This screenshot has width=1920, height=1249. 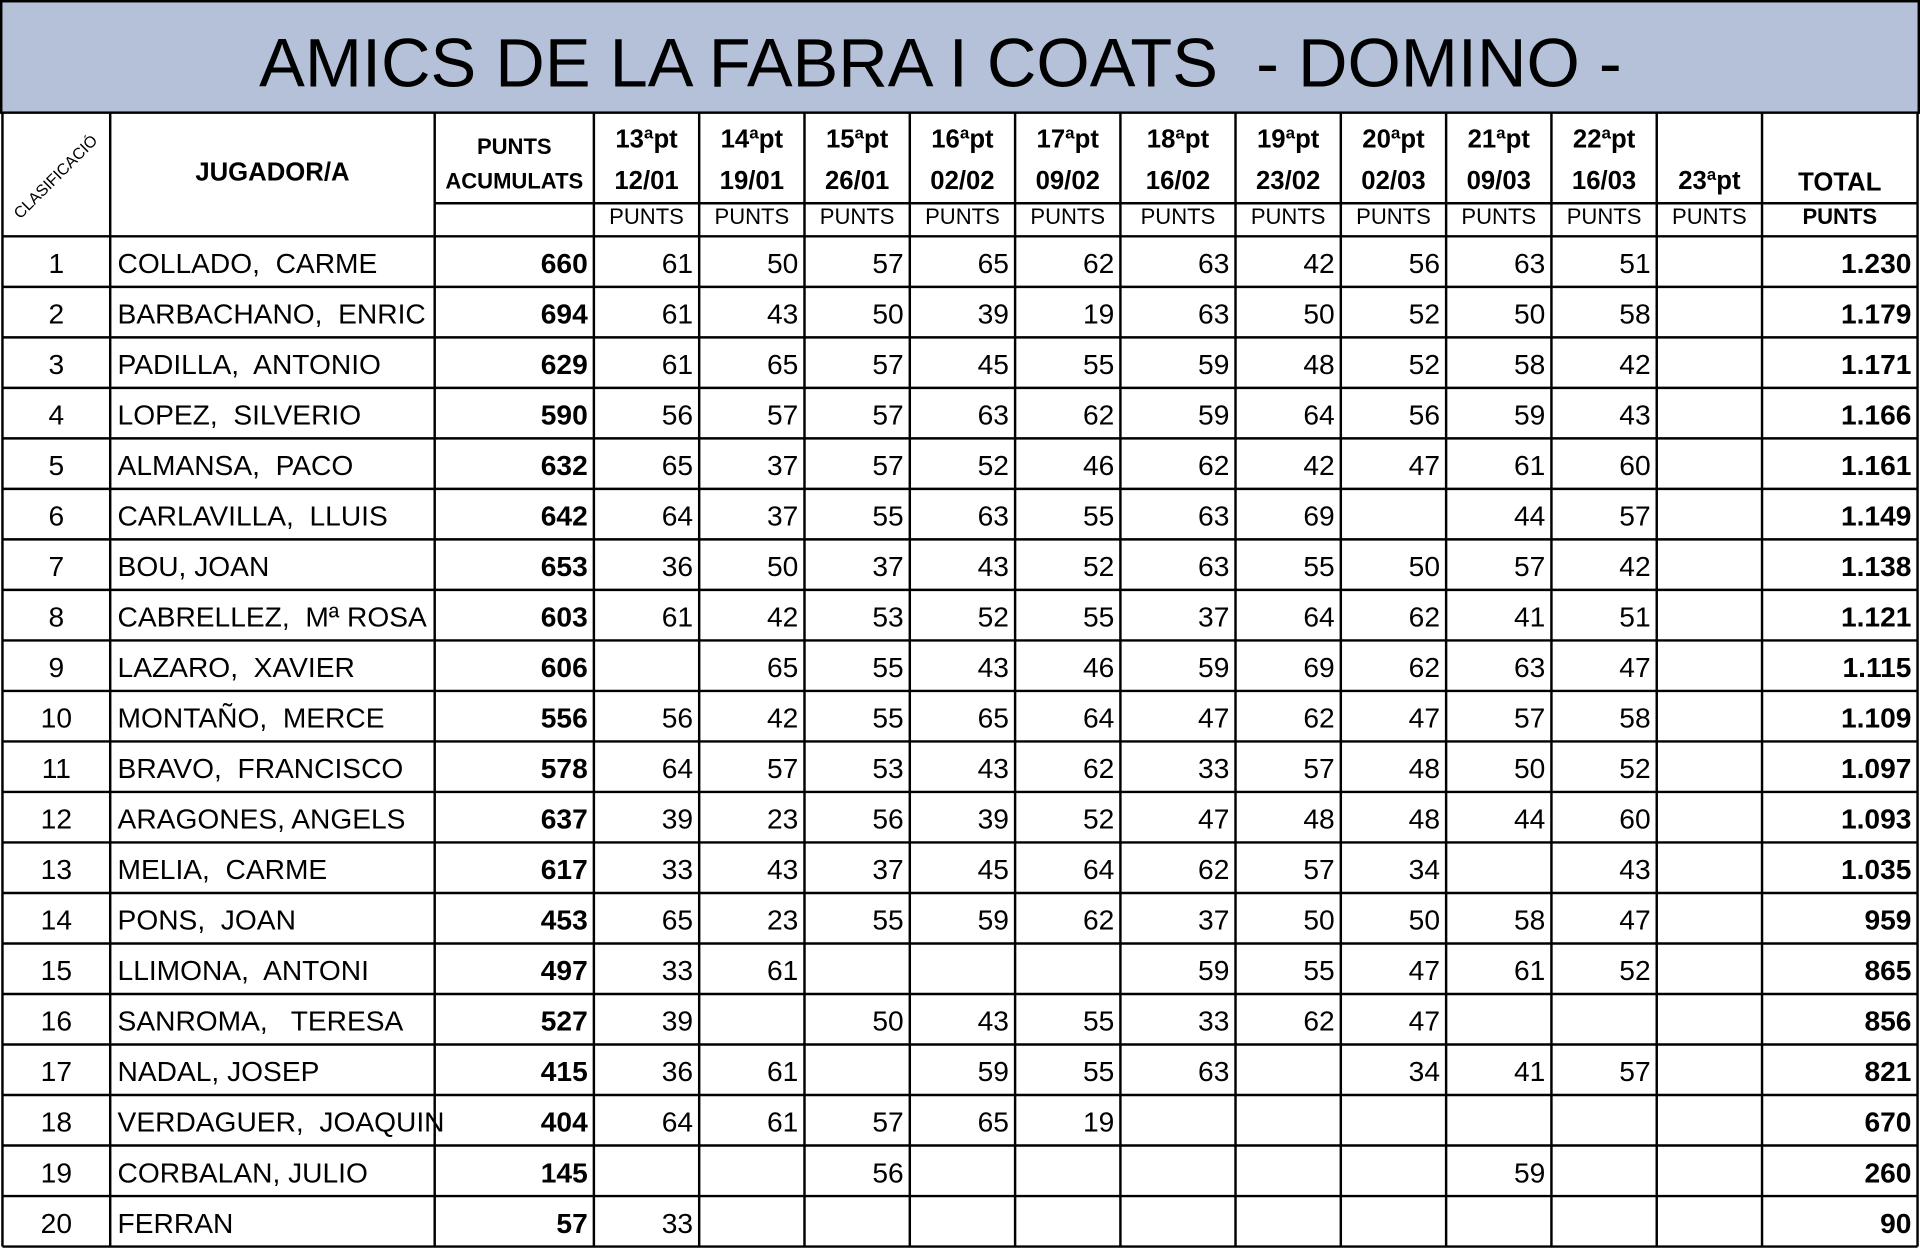 What do you see at coordinates (243, 1172) in the screenshot?
I see `player-name: CORBALAN, JULIO` at bounding box center [243, 1172].